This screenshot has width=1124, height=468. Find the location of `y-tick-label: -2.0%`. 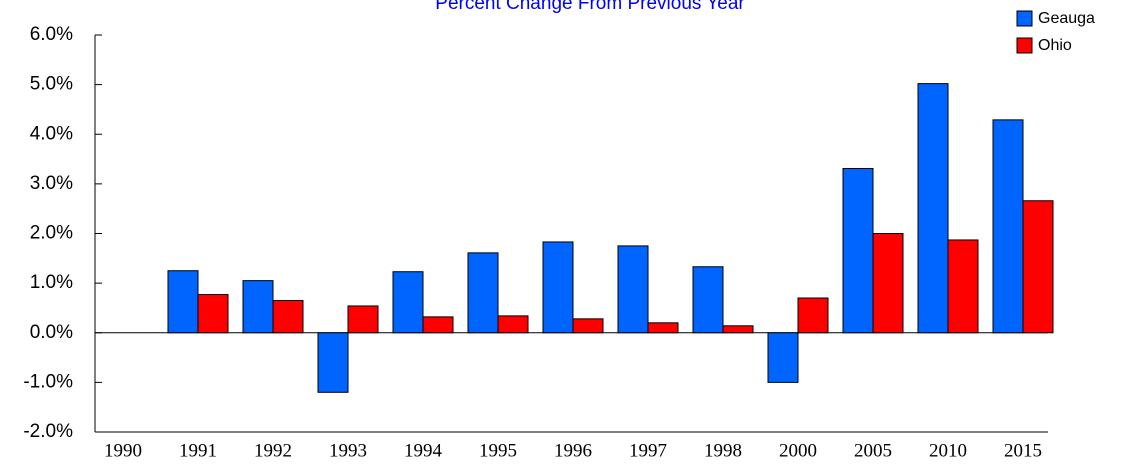

y-tick-label: -2.0% is located at coordinates (48, 431).